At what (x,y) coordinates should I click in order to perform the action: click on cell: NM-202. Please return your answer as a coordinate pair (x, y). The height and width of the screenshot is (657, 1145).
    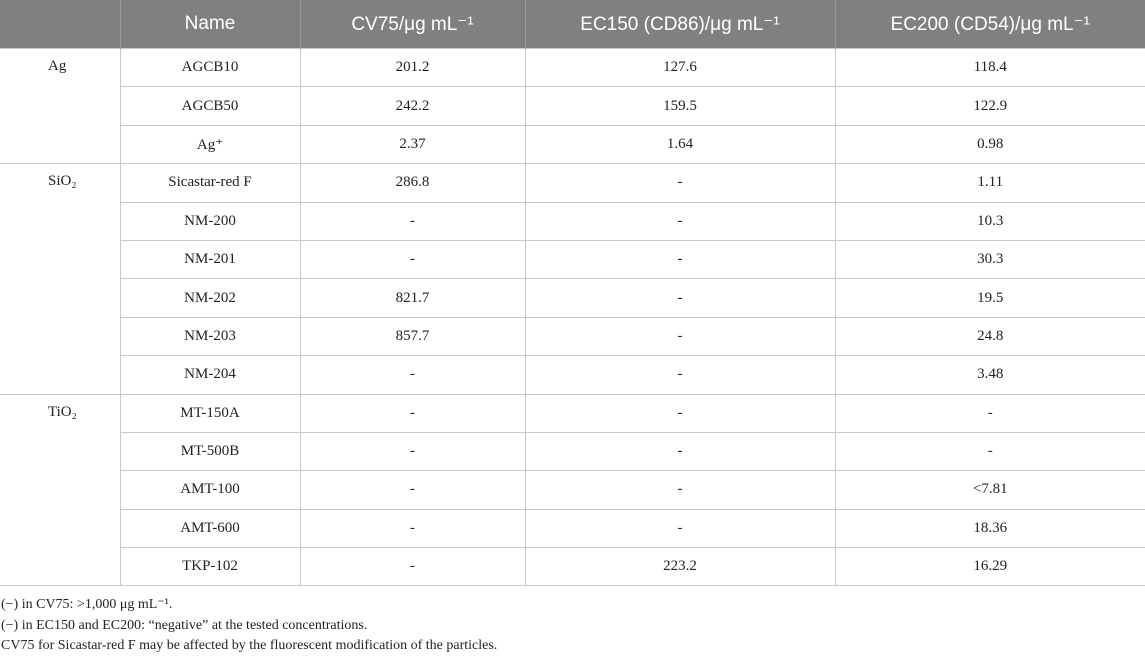
    Looking at the image, I should click on (210, 298).